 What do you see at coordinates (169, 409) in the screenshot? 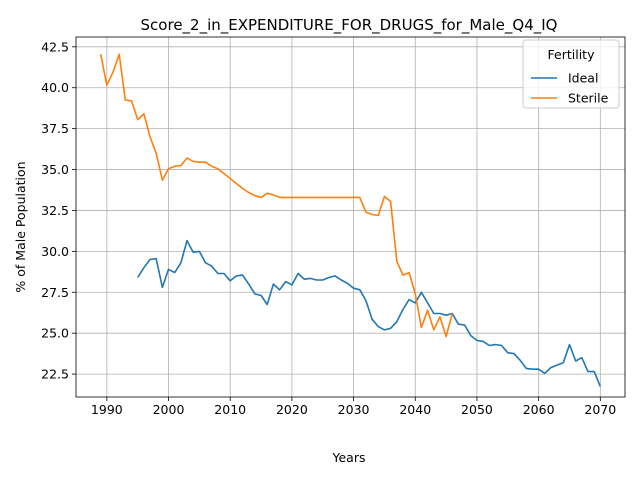
I see `x-tick-label: 2000` at bounding box center [169, 409].